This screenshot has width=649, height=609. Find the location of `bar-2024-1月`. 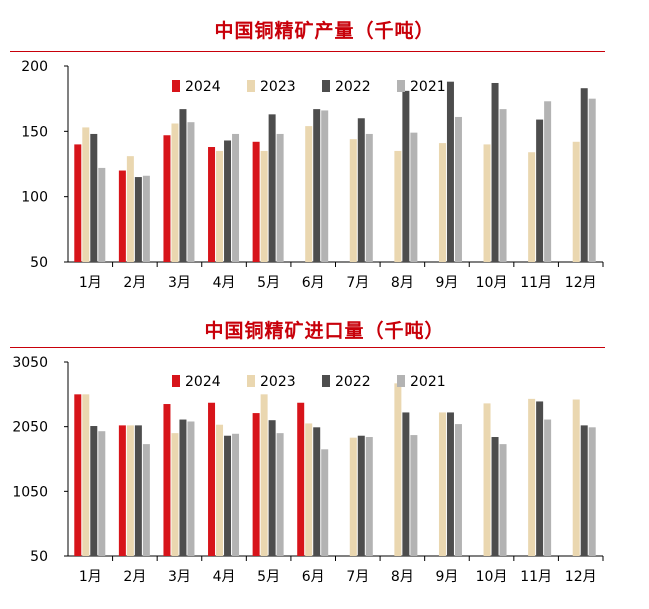

bar-2024-1月 is located at coordinates (78, 203).